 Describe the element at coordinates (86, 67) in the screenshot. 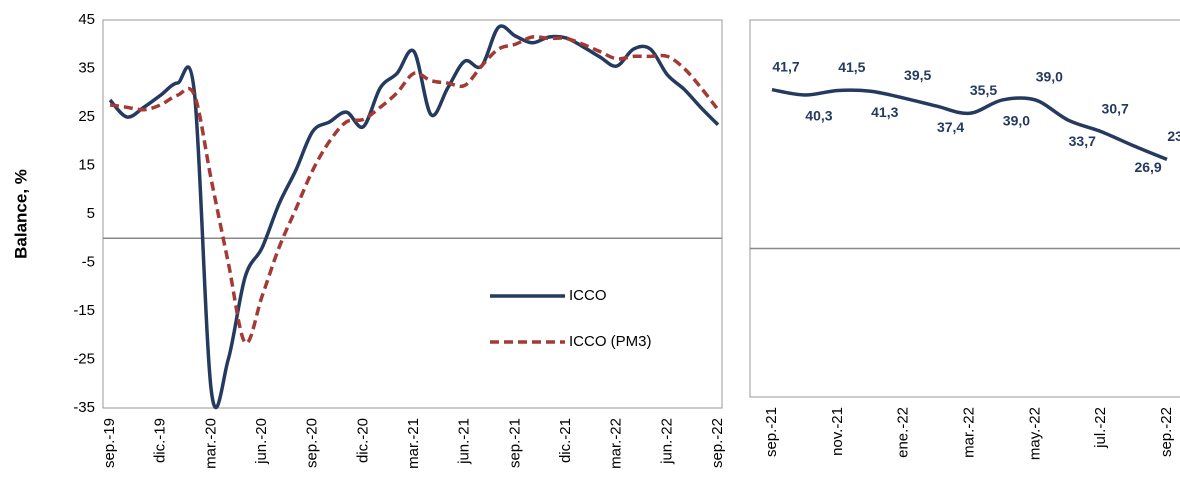

I see `y-tick-label: 35` at that location.